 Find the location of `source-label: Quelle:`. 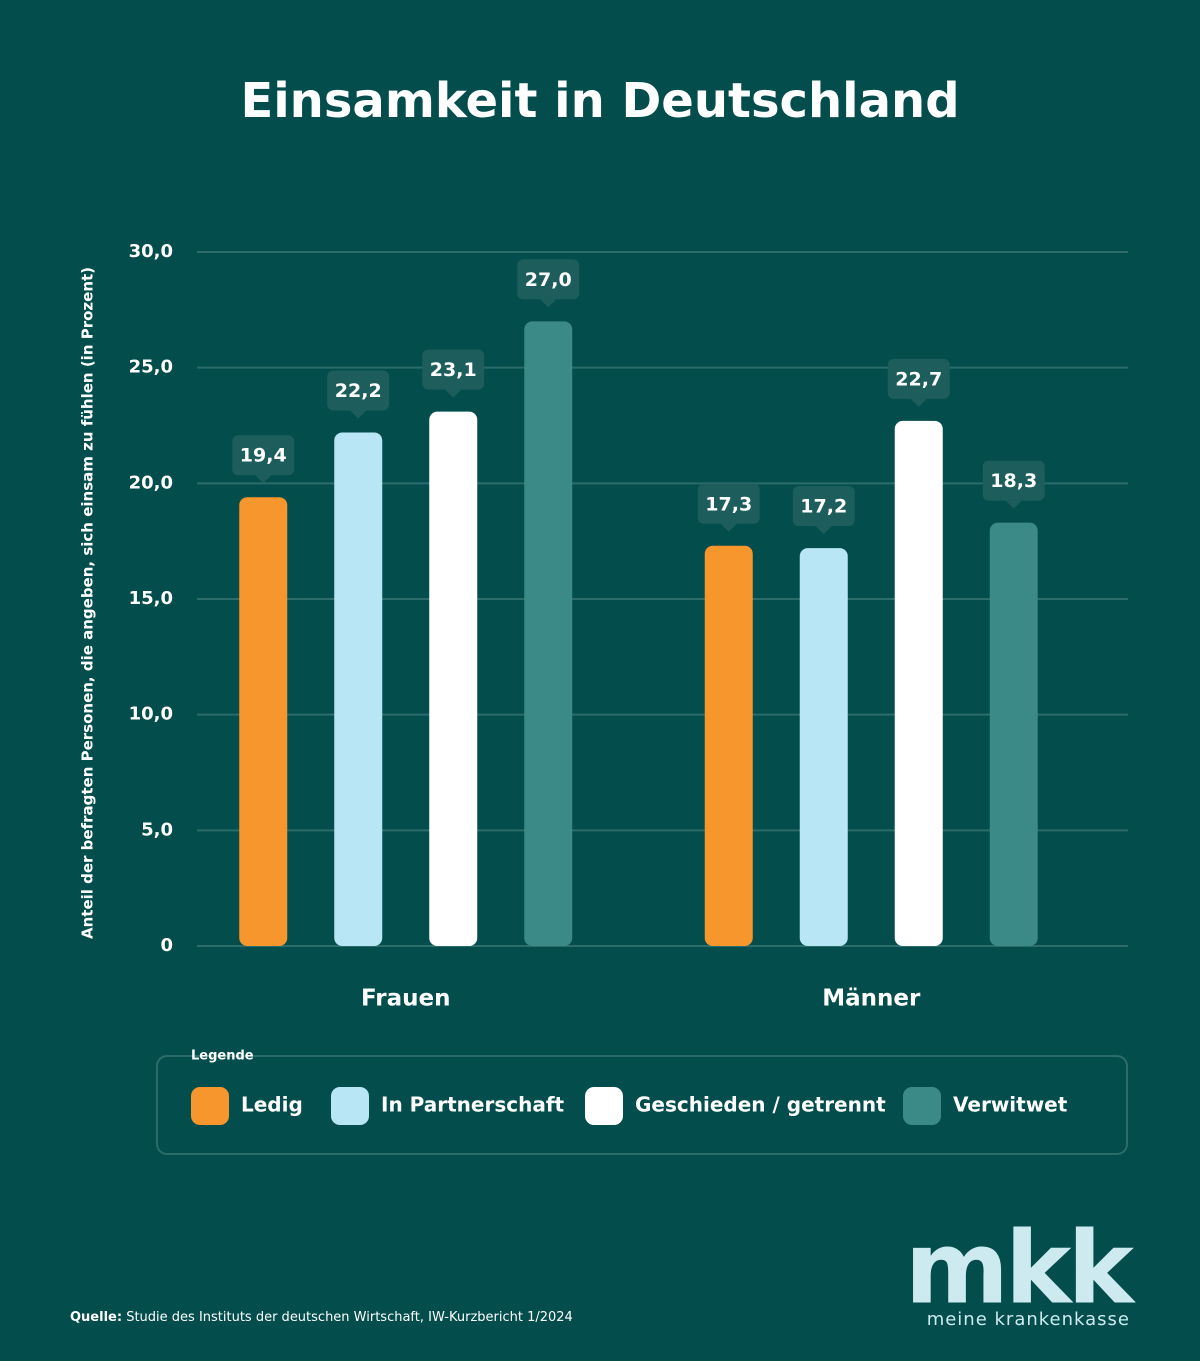

source-label: Quelle: is located at coordinates (96, 1317).